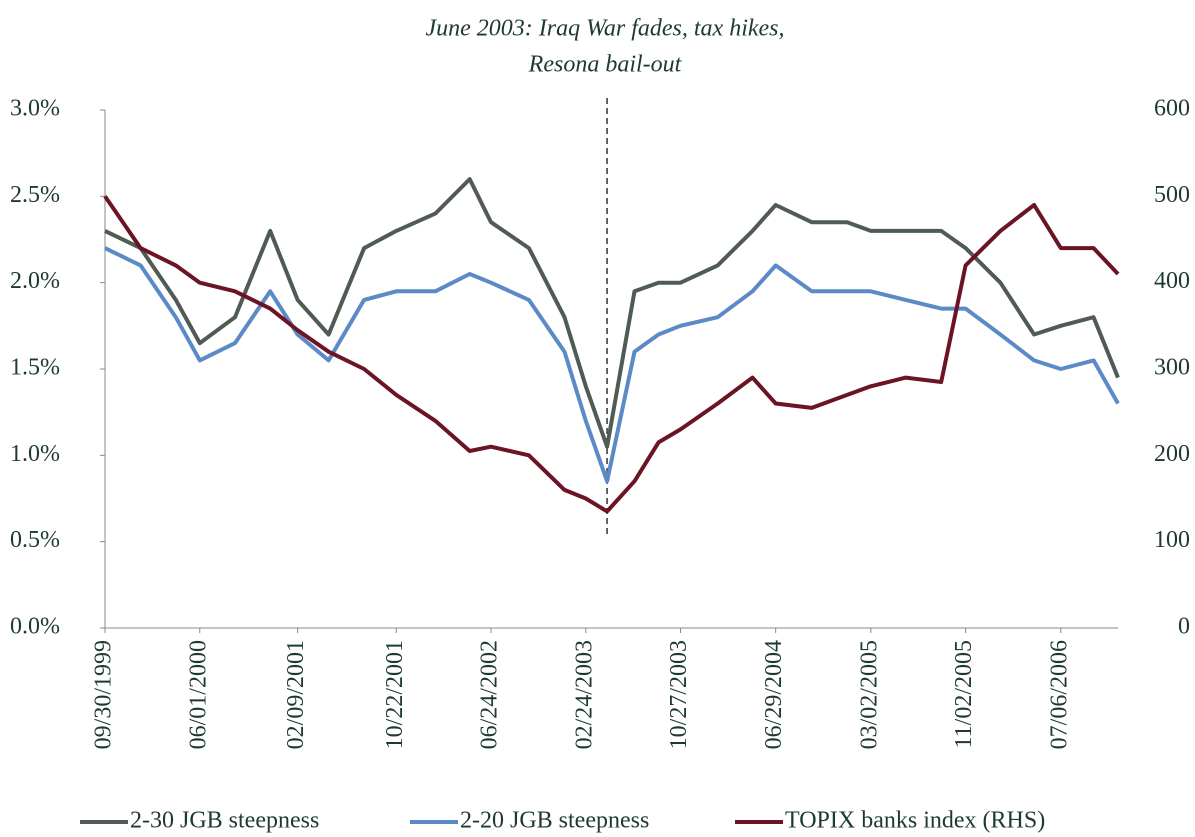  What do you see at coordinates (35, 454) in the screenshot?
I see `y-tick-label: 1.0%` at bounding box center [35, 454].